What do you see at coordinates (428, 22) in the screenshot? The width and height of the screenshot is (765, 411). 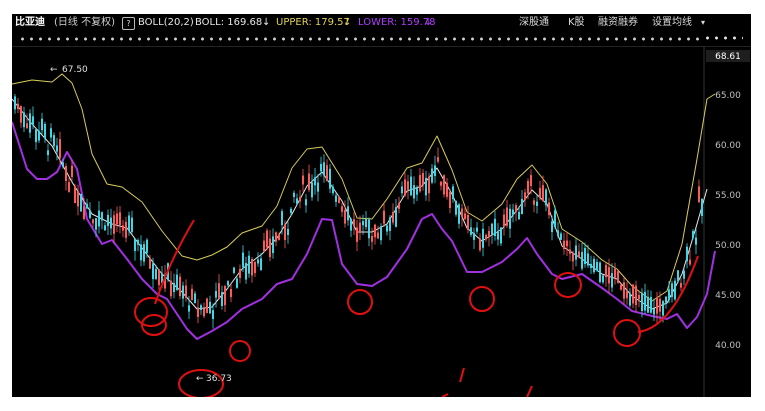 I see `lower-down-arrow-icon: ↓` at bounding box center [428, 22].